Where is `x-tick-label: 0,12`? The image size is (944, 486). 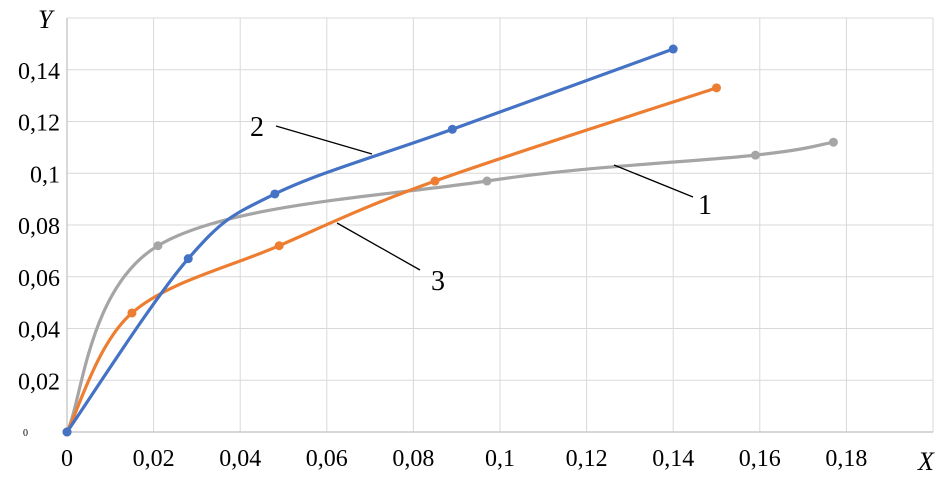
x-tick-label: 0,12 is located at coordinates (587, 459).